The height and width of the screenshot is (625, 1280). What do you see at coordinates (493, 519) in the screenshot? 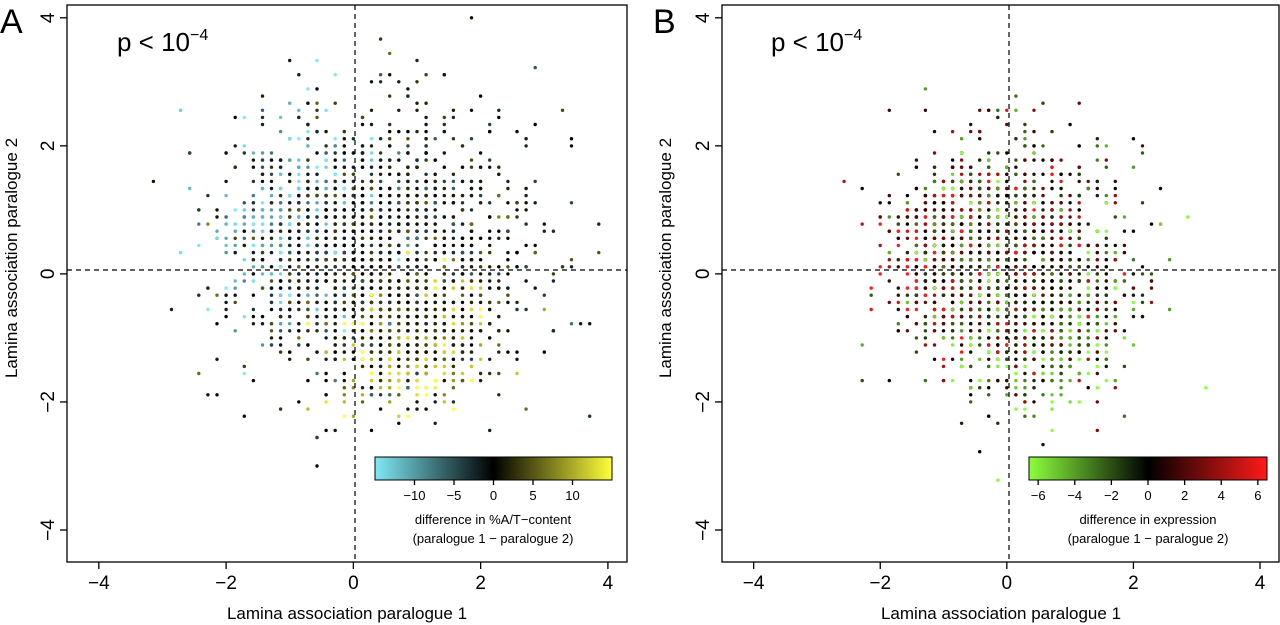
I see `panel-a-colorbar-label-1: difference in %A/T−content` at bounding box center [493, 519].